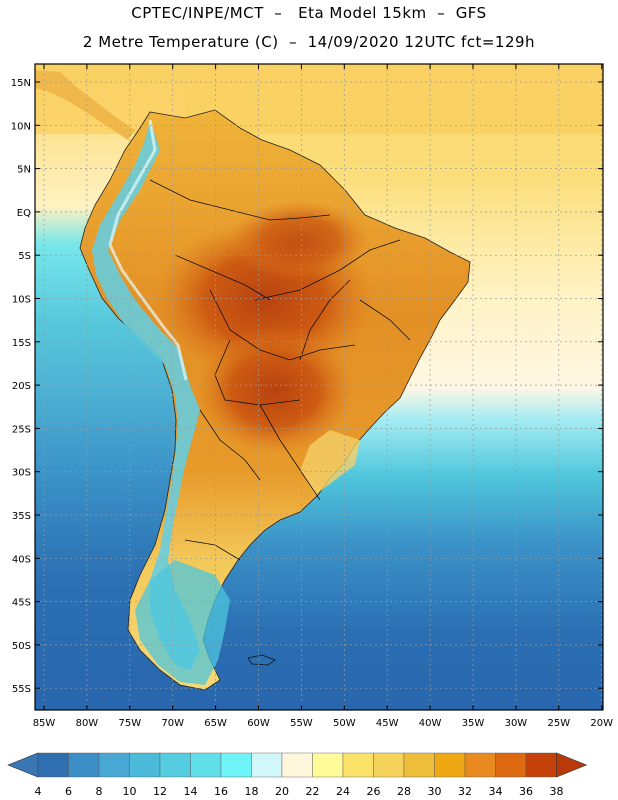 The image size is (618, 800). What do you see at coordinates (496, 791) in the screenshot?
I see `colorbar-label: 34` at bounding box center [496, 791].